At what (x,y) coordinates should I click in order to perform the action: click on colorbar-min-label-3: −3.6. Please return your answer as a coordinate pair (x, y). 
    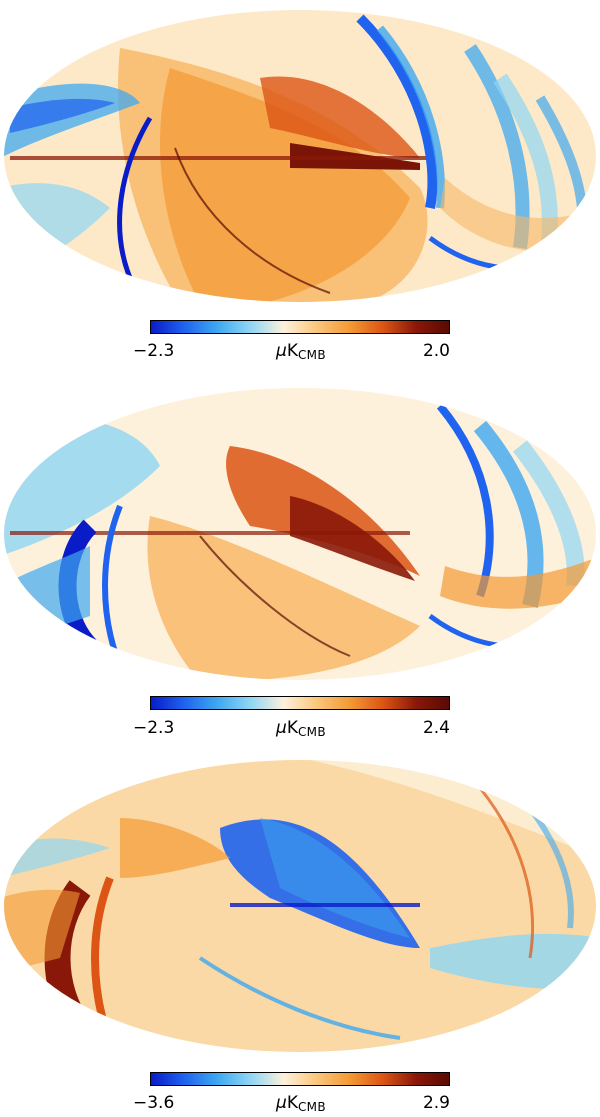
    Looking at the image, I should click on (154, 1103).